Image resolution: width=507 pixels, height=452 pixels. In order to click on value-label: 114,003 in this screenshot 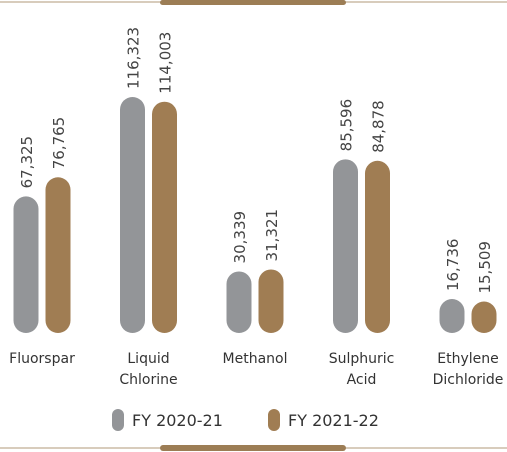, I will do `click(166, 63)`.